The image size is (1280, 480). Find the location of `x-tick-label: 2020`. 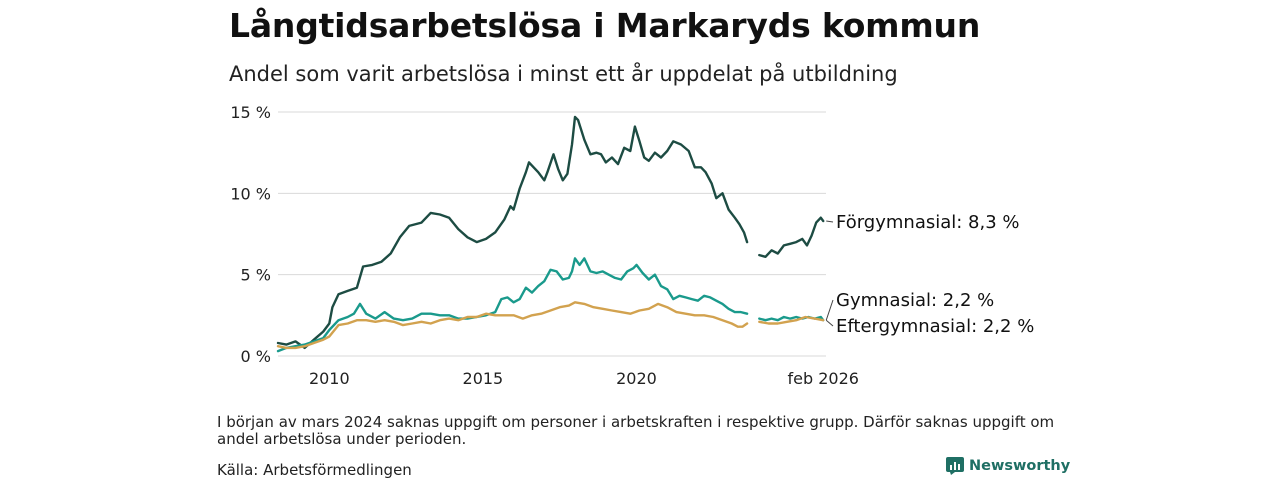

x-tick-label: 2020 is located at coordinates (636, 378).